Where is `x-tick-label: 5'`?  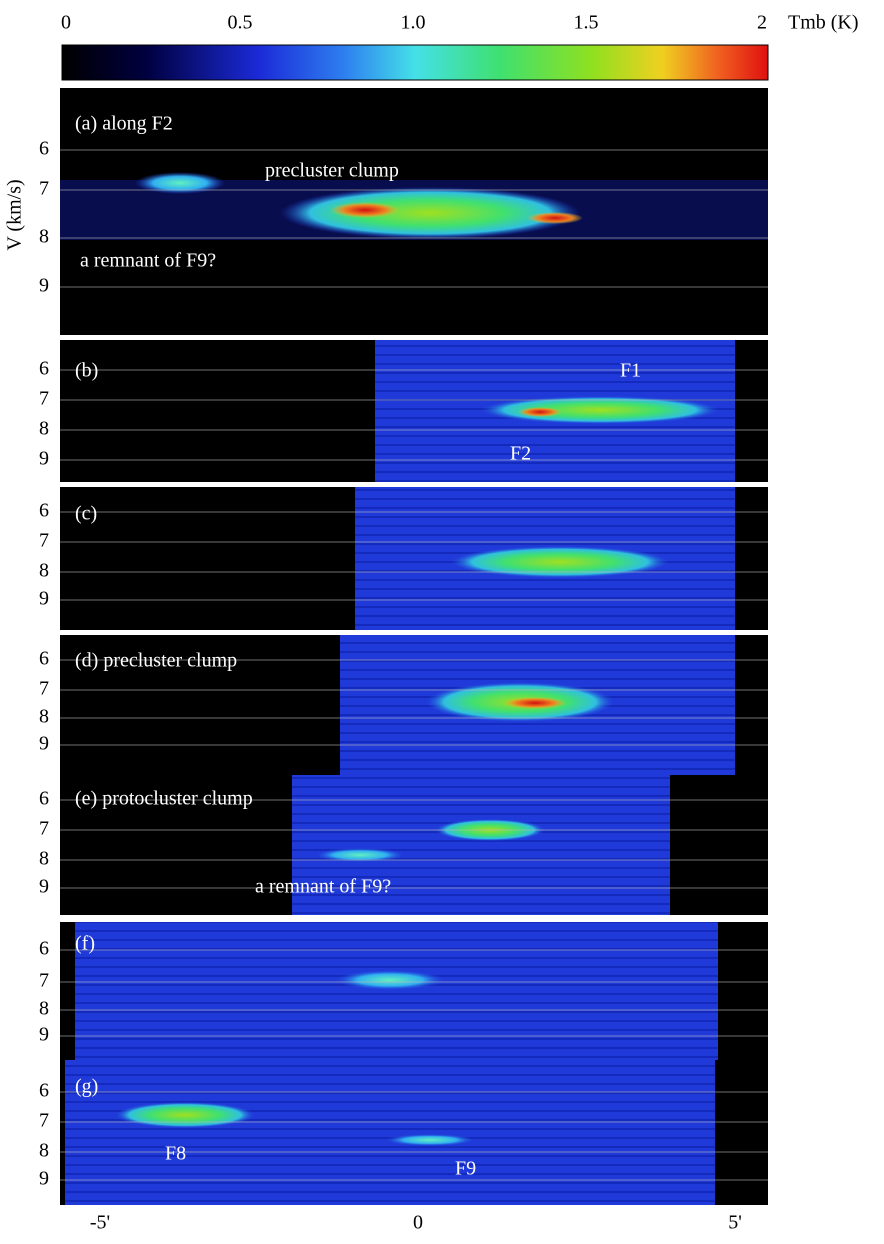 x-tick-label: 5' is located at coordinates (735, 1223).